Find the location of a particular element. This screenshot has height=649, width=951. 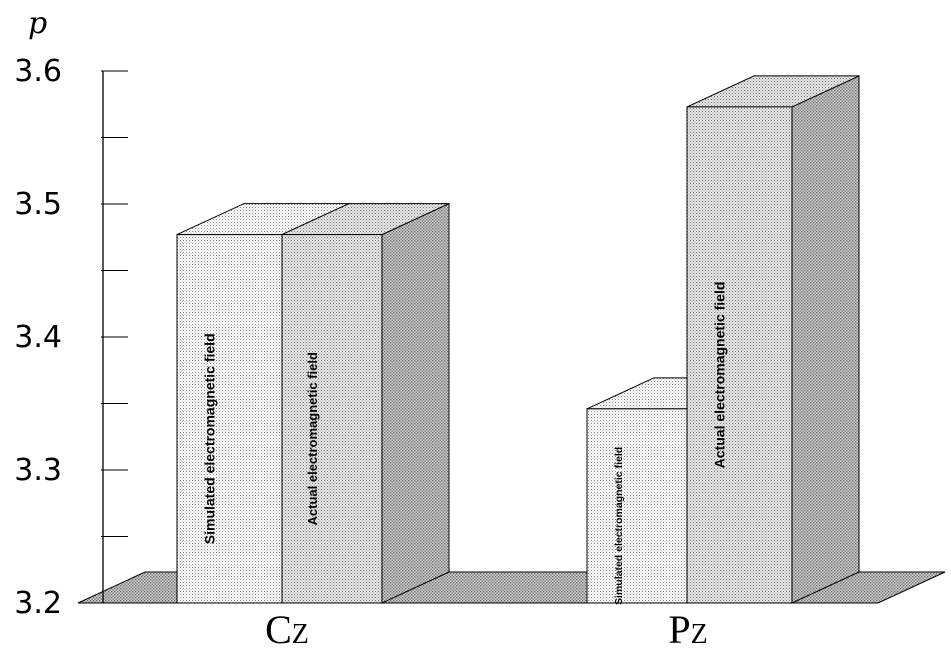

bar-actual-1: Actual electromagnetic field is located at coordinates (773, 339).